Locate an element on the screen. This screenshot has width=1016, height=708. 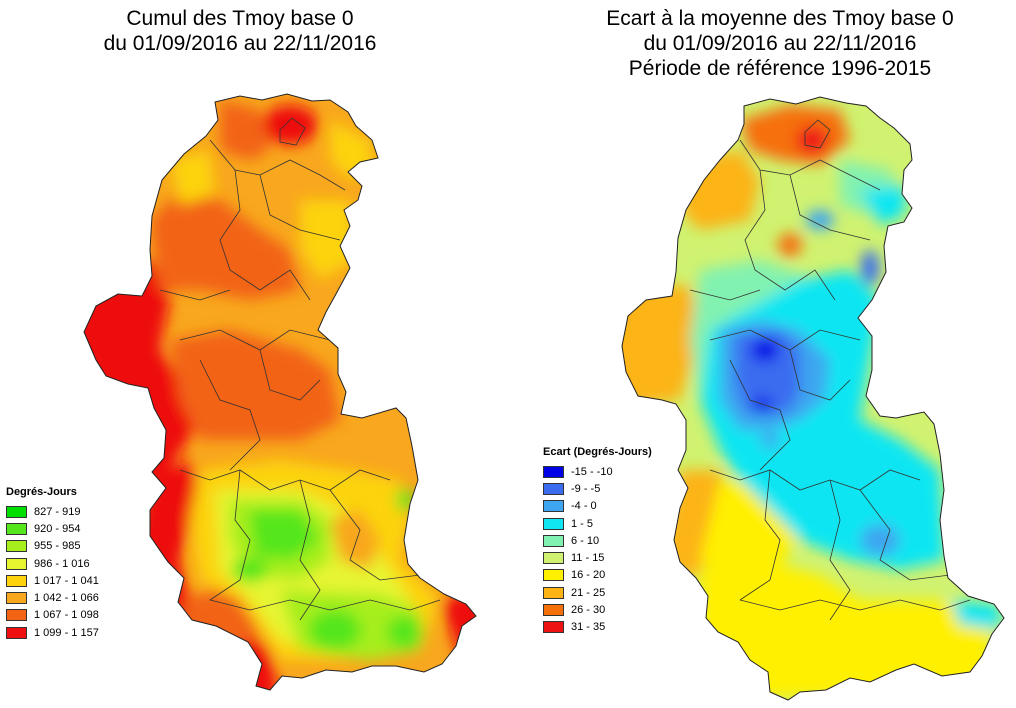
right-title-line-3: Période de référence 1996-2015 is located at coordinates (780, 68).